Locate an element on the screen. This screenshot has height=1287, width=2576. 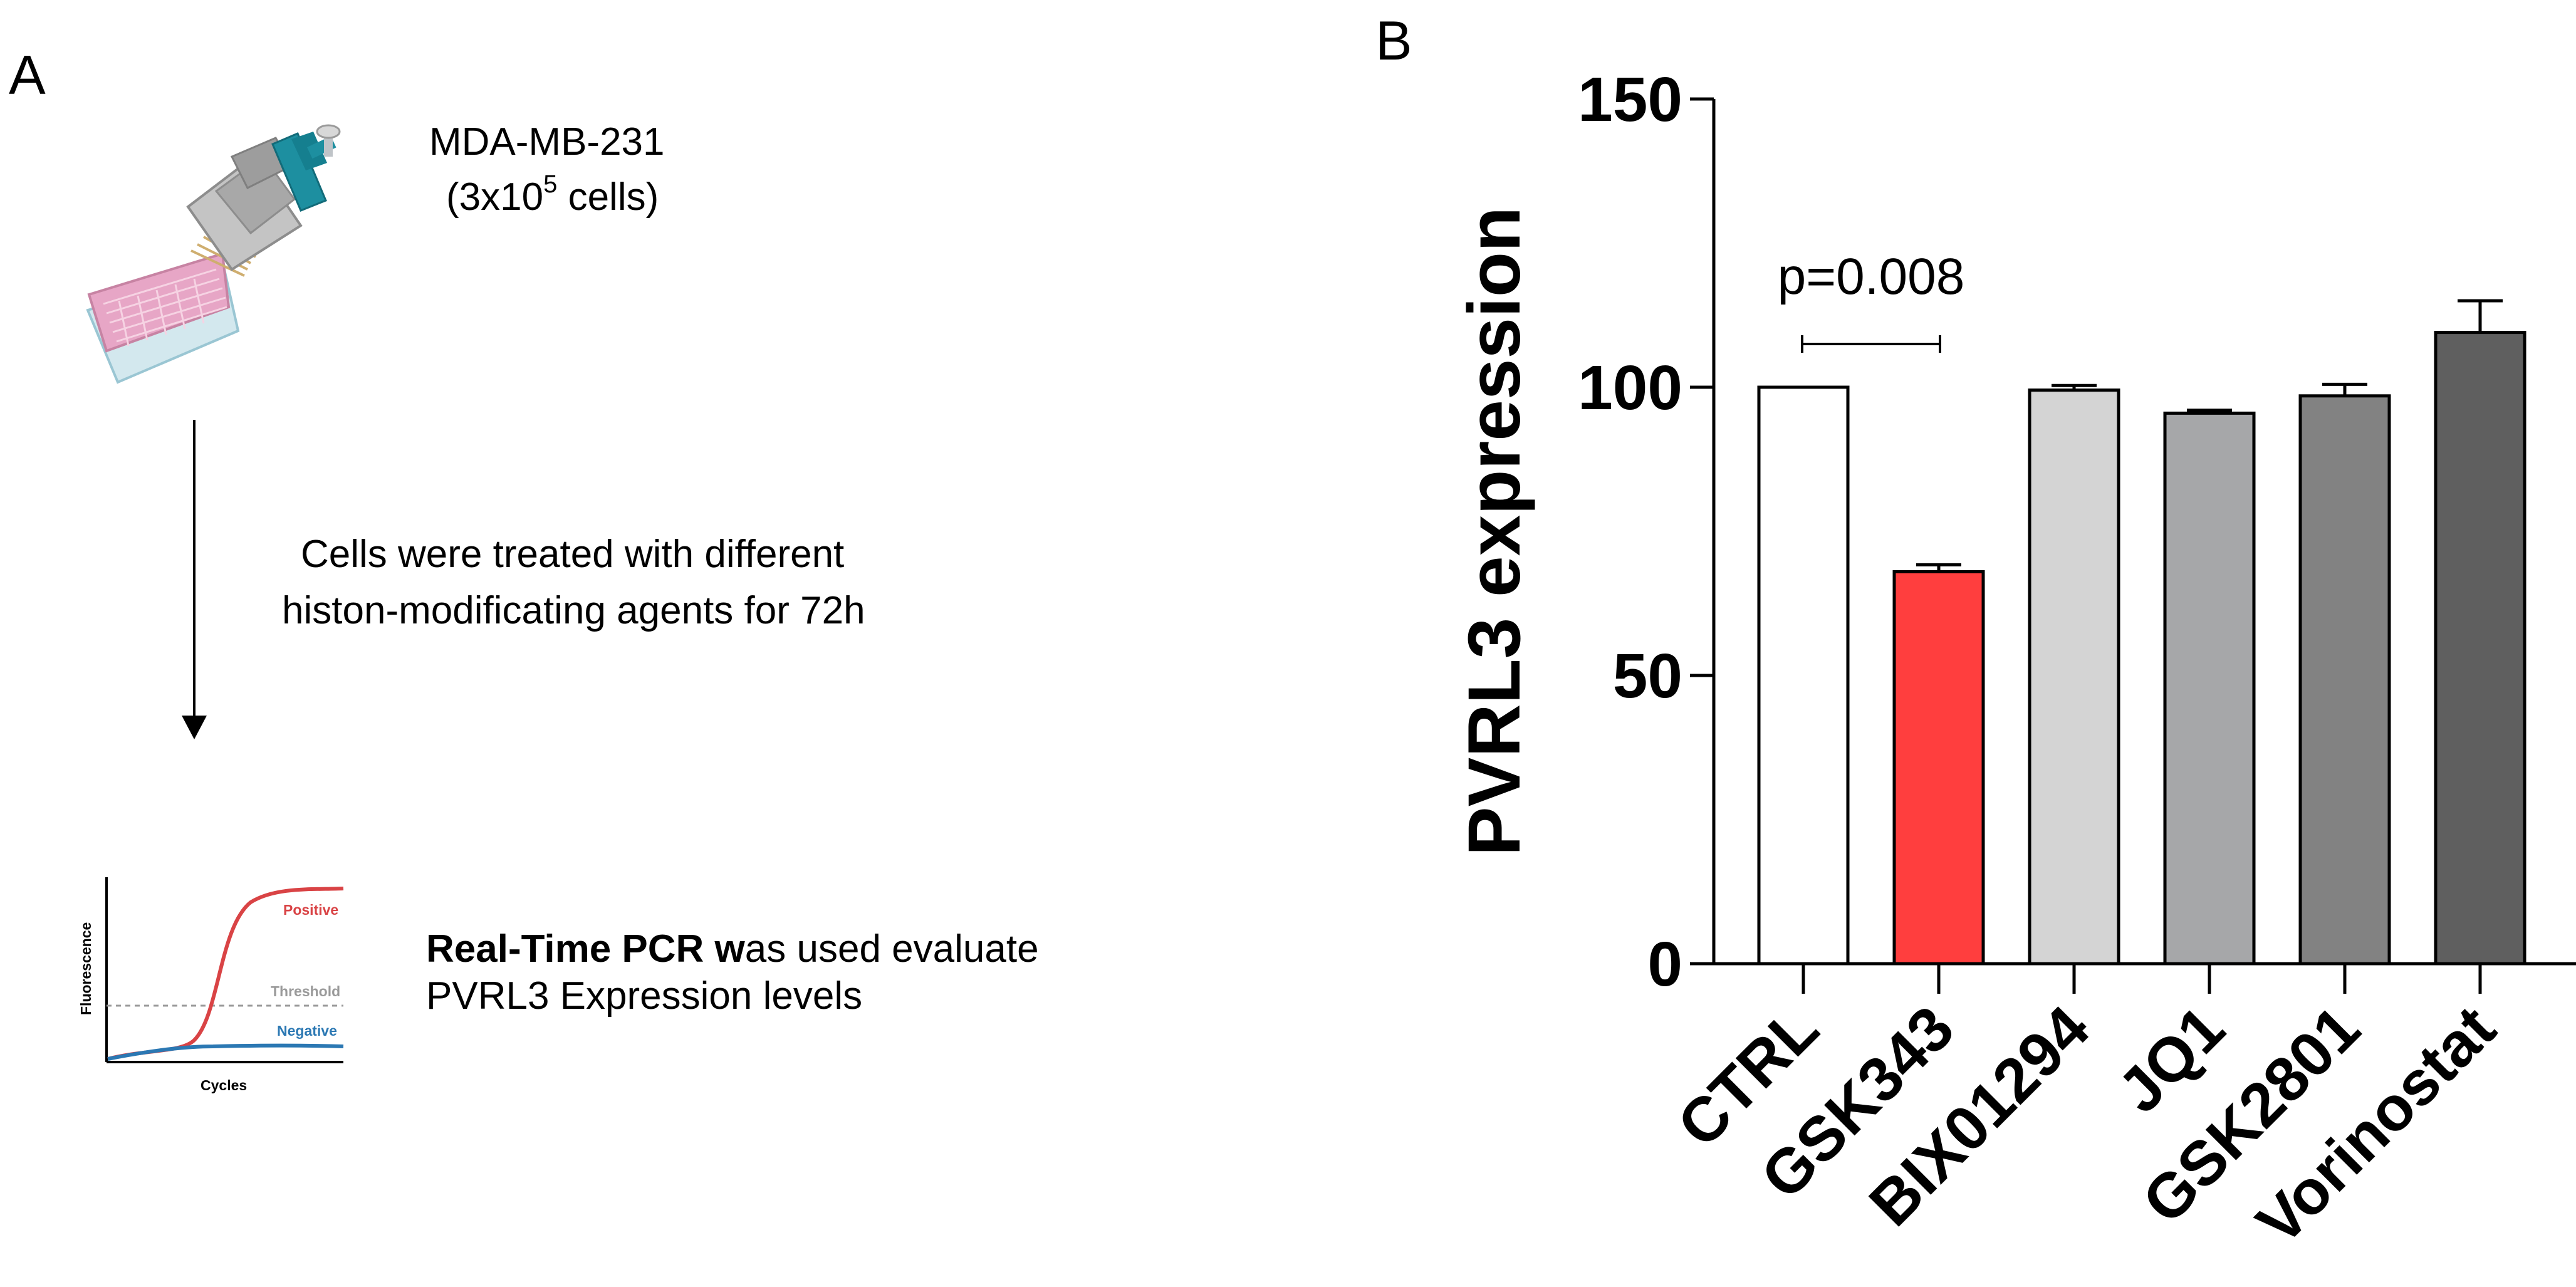
pcr-x-axis-label: Cycles is located at coordinates (224, 1085).